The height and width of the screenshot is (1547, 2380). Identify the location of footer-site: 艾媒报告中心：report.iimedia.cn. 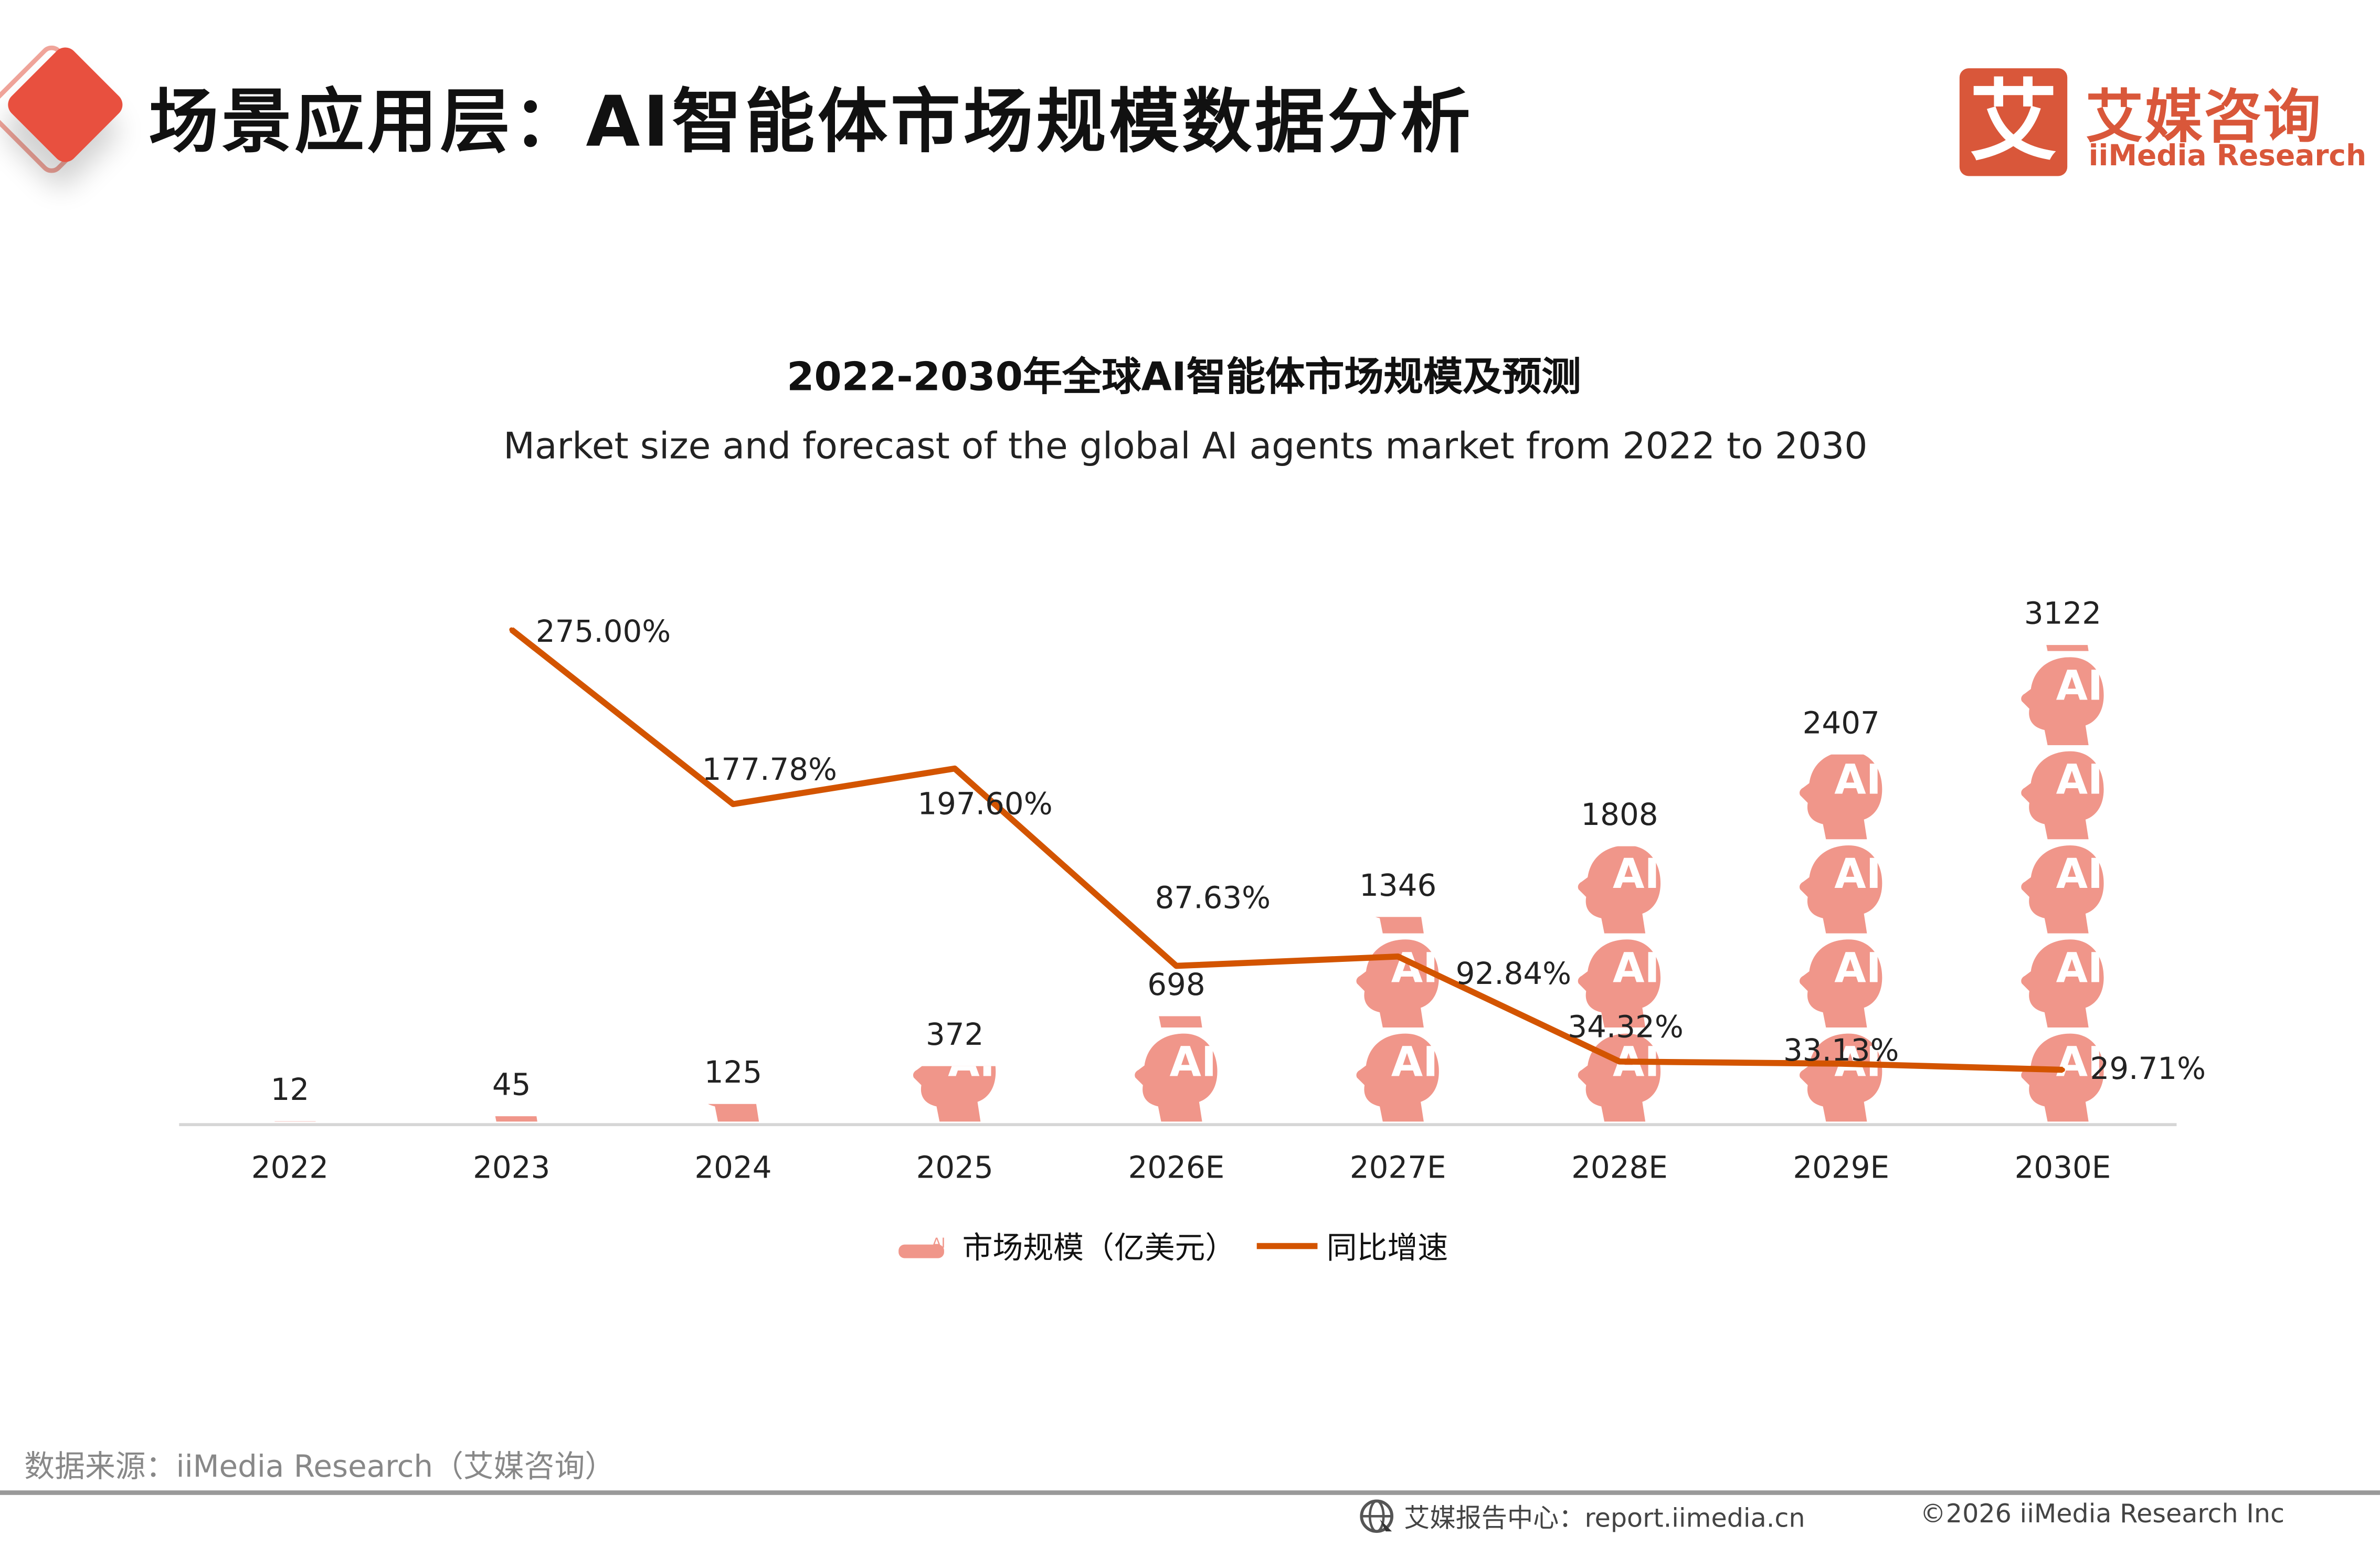
(1582, 1515).